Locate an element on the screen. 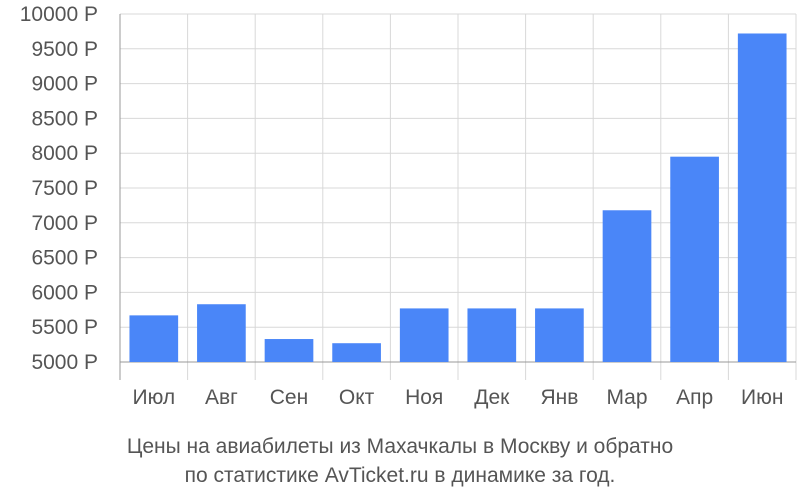 This screenshot has width=800, height=500. x-tick-label: Сен is located at coordinates (289, 397).